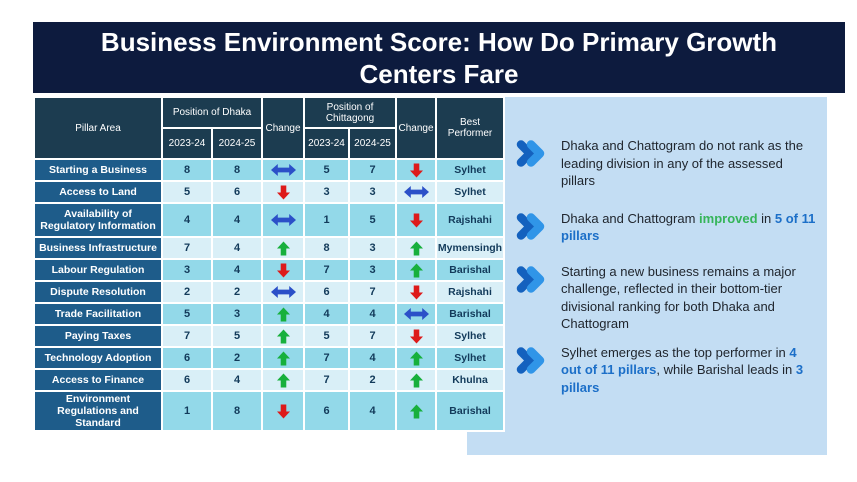 This screenshot has height=482, width=857. What do you see at coordinates (350, 112) in the screenshot?
I see `header-position-of-chittagong: Position of Chittagong` at bounding box center [350, 112].